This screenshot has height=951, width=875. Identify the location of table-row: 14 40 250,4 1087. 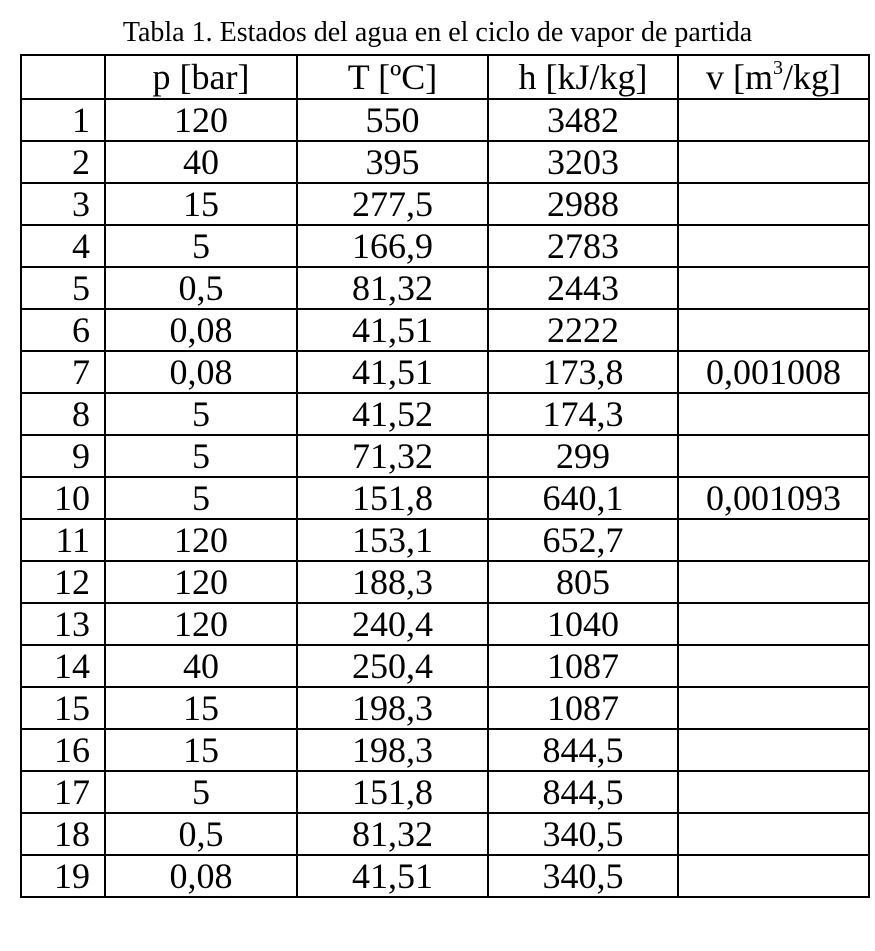
(445, 666).